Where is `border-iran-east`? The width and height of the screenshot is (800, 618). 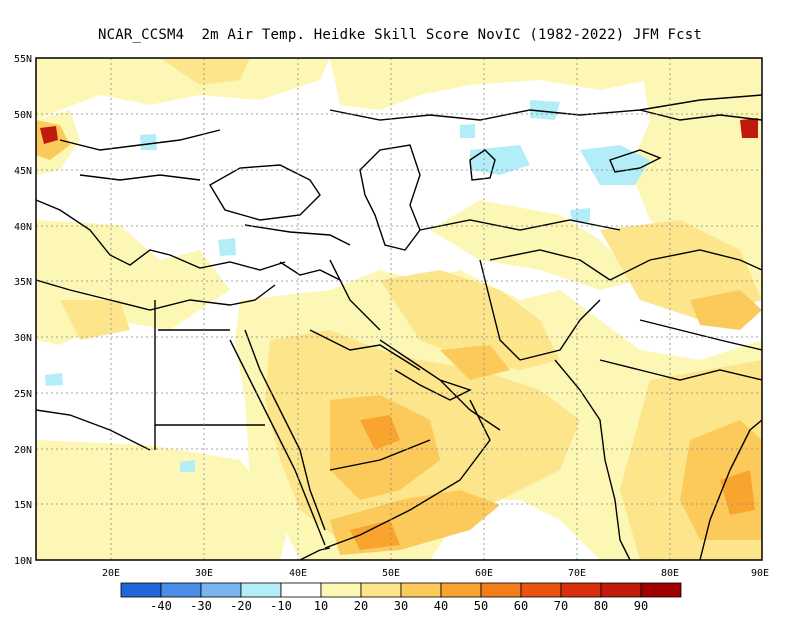
border-iran-east is located at coordinates (500, 310).